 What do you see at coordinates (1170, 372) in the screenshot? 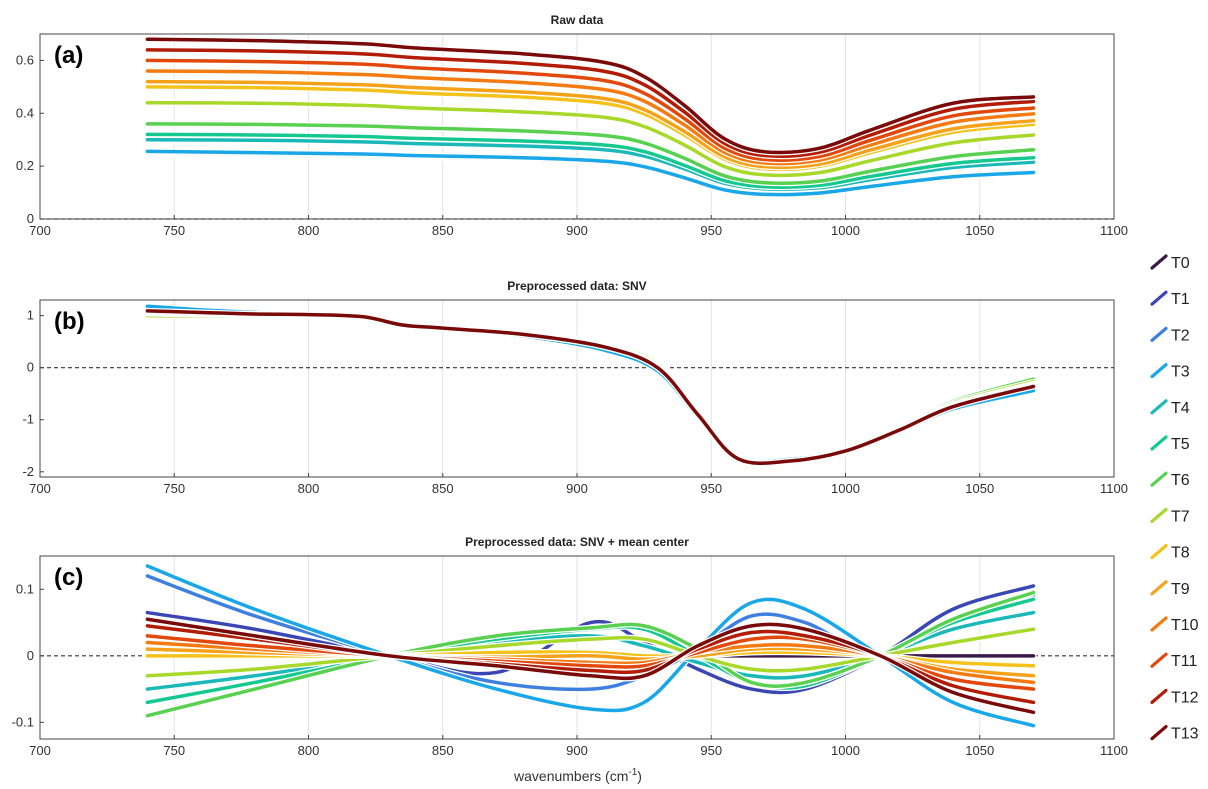
I see `legend-item-t3: T3` at bounding box center [1170, 372].